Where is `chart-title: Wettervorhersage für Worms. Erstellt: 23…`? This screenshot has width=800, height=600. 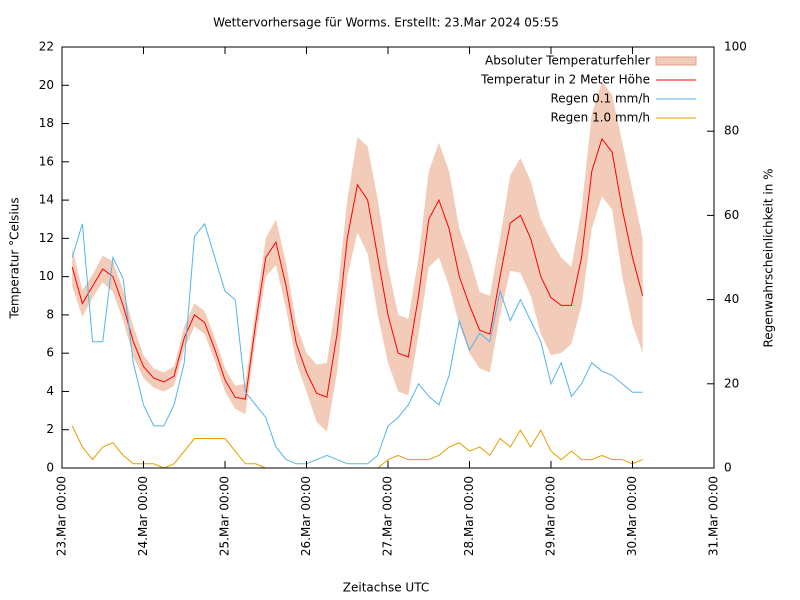 chart-title: Wettervorhersage für Worms. Erstellt: 23… is located at coordinates (386, 23).